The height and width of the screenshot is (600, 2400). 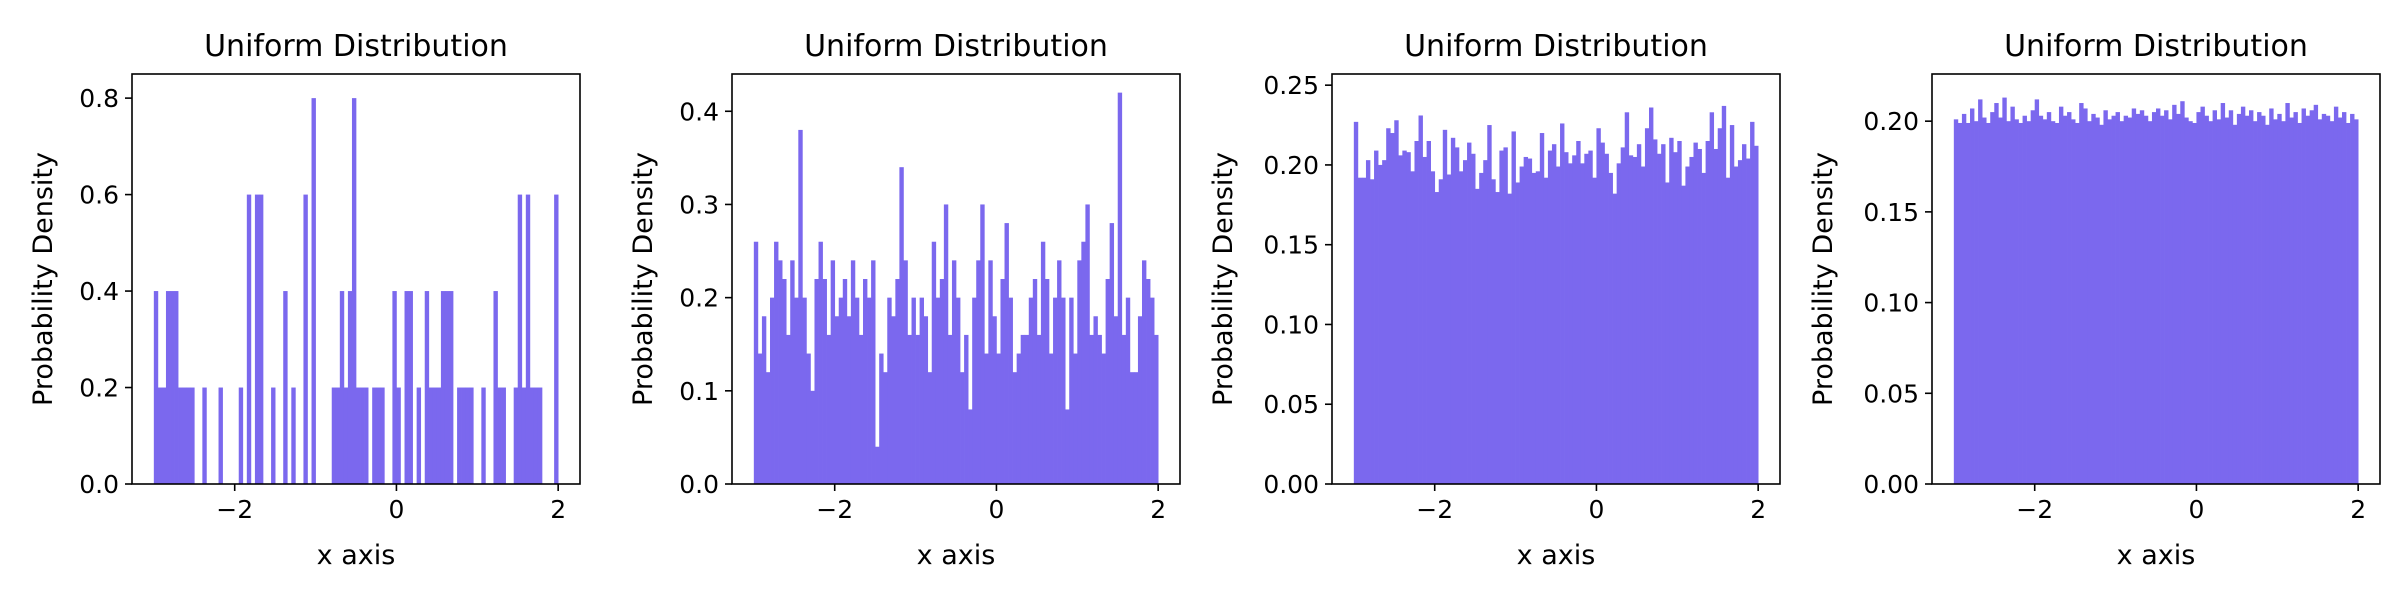 I want to click on y-tick-label: 0.05, so click(x=1891, y=393).